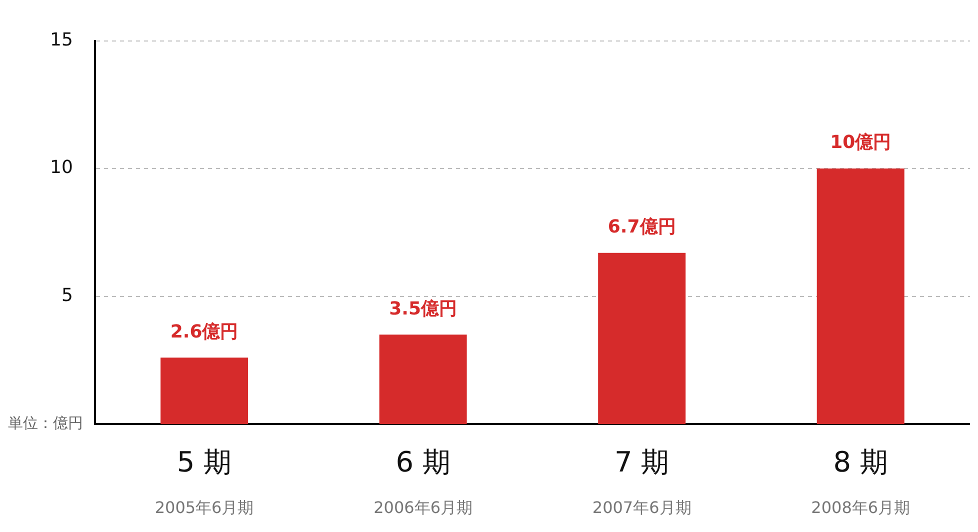 Image resolution: width=978 pixels, height=532 pixels. I want to click on x-tick-label: 8 期 2008年6月期, so click(860, 481).